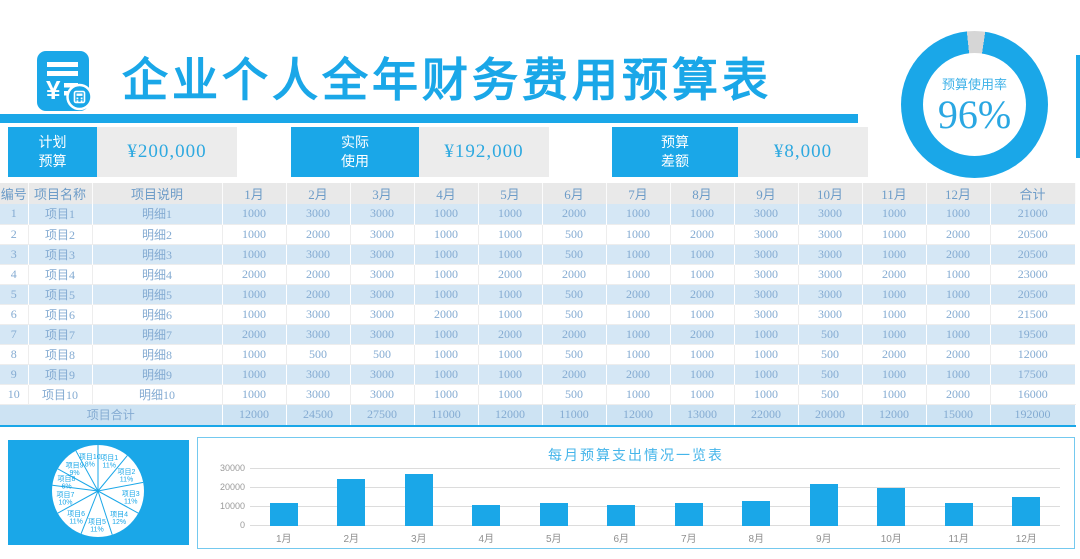 Image resolution: width=1080 pixels, height=559 pixels. Describe the element at coordinates (60, 234) in the screenshot. I see `cell-project-name: 项目2` at that location.